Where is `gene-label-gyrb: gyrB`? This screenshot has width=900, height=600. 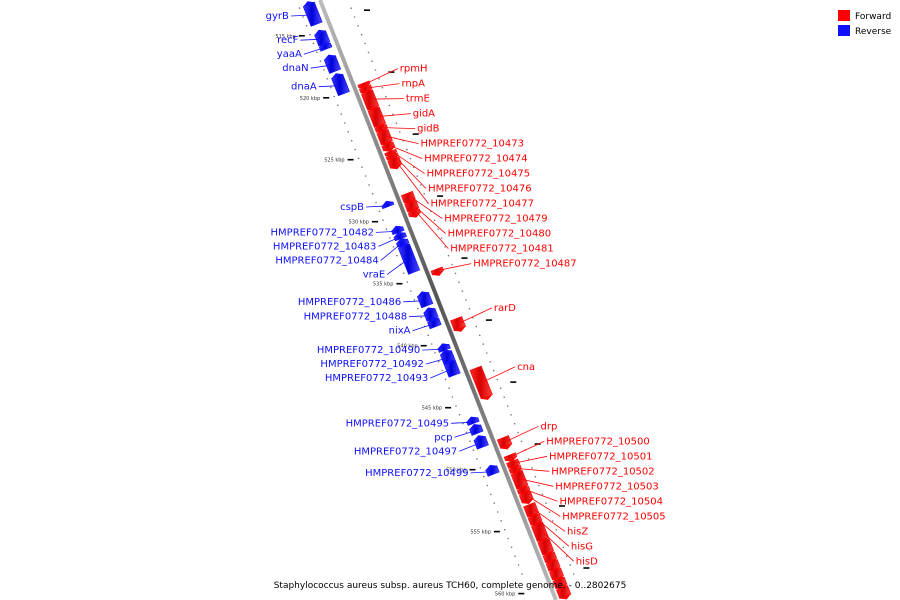
gene-label-gyrb: gyrB is located at coordinates (277, 16).